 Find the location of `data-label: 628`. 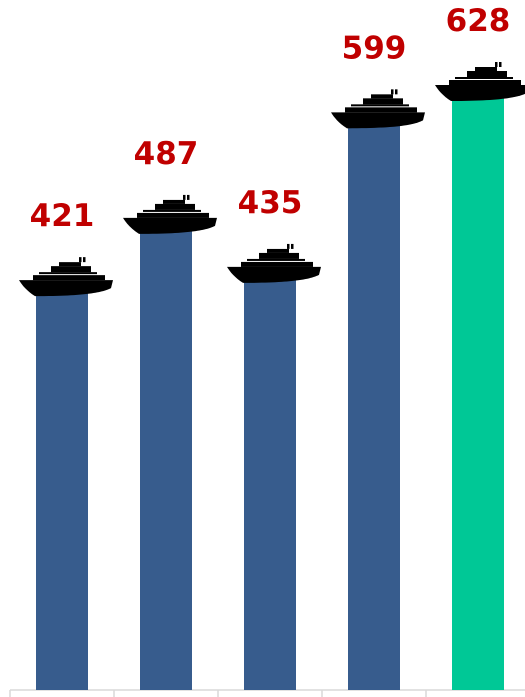

data-label: 628 is located at coordinates (478, 21).